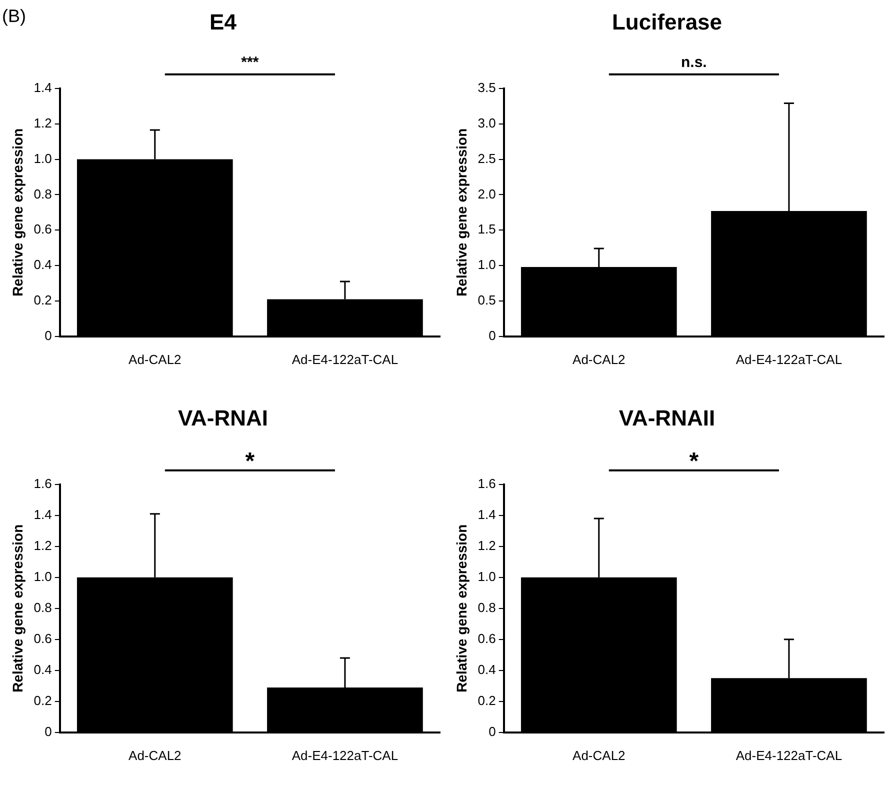 This screenshot has height=793, width=888. What do you see at coordinates (487, 194) in the screenshot?
I see `y-tick-label: 2.0` at bounding box center [487, 194].